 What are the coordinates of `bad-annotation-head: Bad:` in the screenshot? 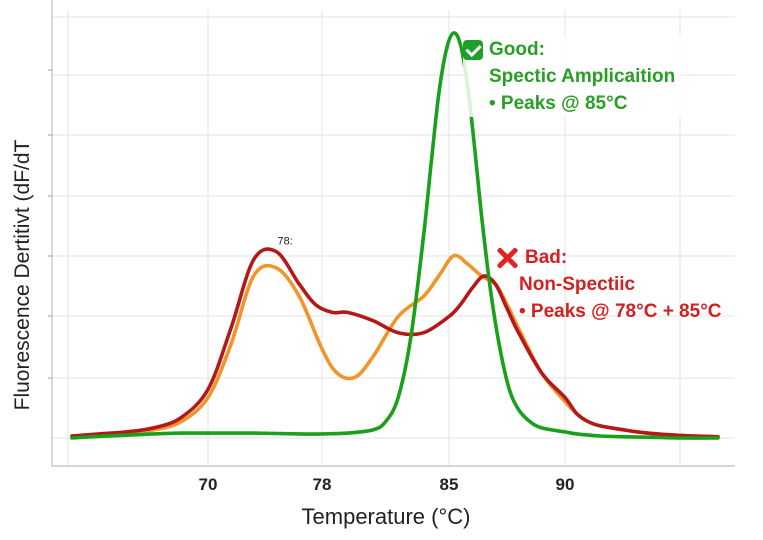 It's located at (546, 257).